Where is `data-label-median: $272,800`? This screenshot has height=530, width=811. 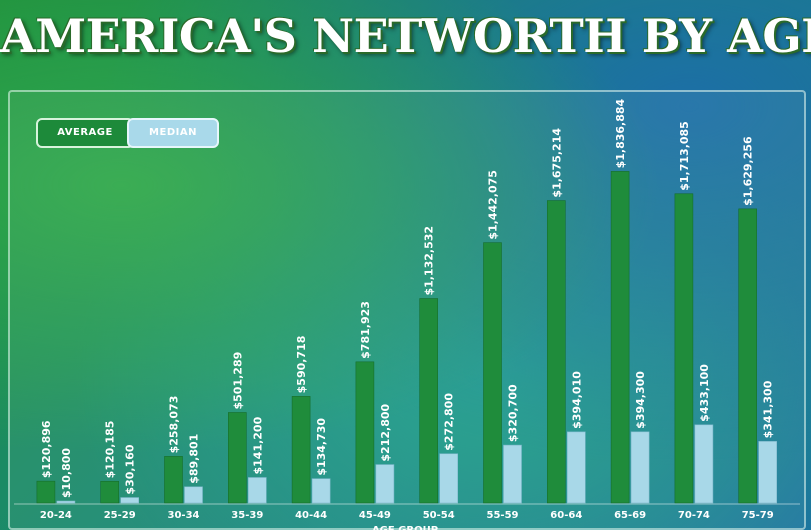
data-label-median: $272,800 is located at coordinates (449, 422).